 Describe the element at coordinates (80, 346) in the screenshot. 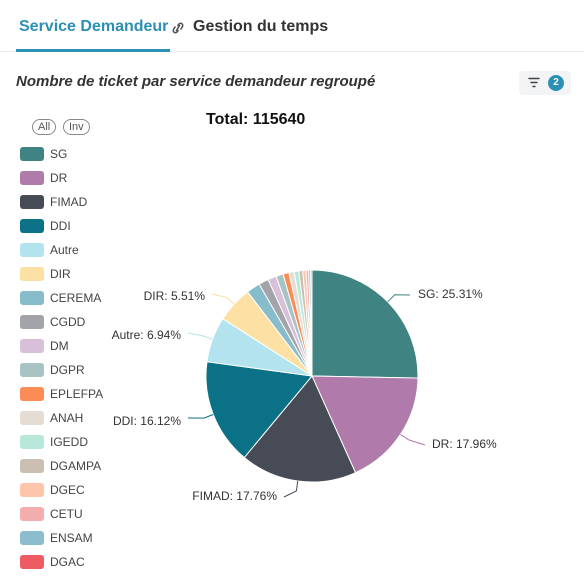

I see `legend-item: DM` at that location.